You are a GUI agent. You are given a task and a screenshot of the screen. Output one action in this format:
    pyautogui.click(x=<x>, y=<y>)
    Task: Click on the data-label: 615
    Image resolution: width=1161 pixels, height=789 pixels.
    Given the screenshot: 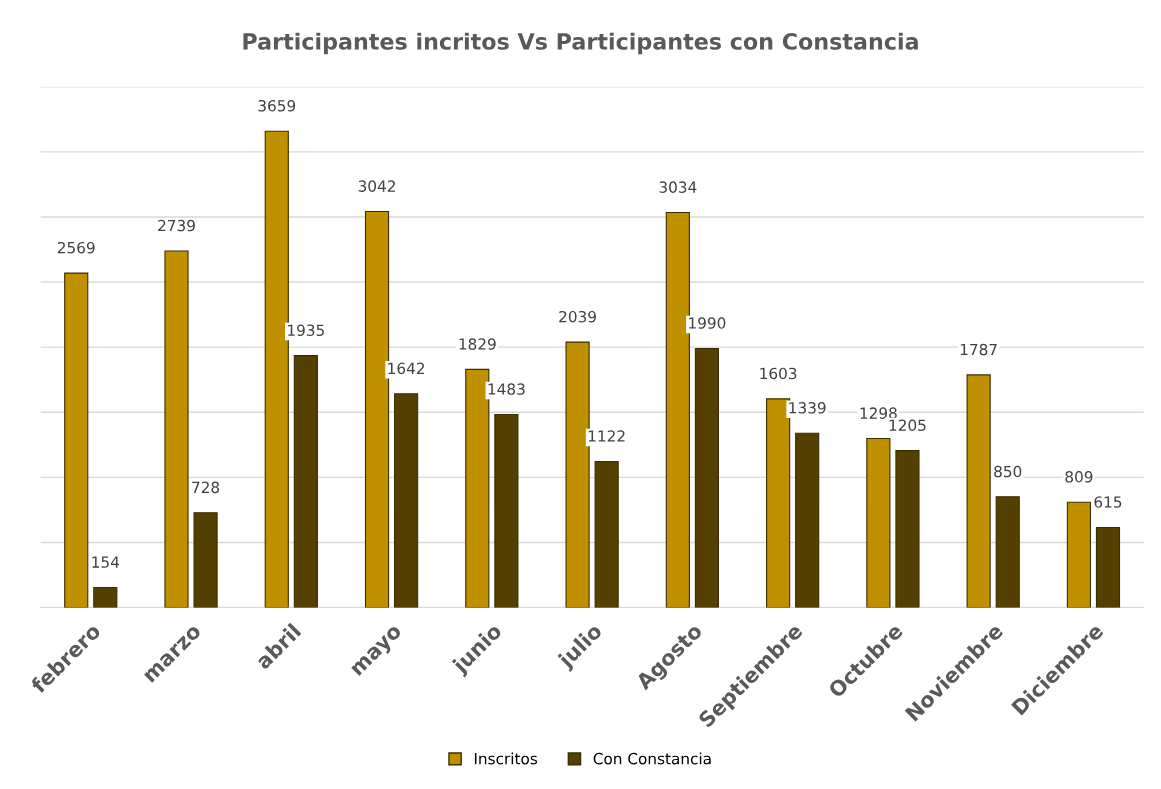 What is the action you would take?
    pyautogui.click(x=1108, y=502)
    